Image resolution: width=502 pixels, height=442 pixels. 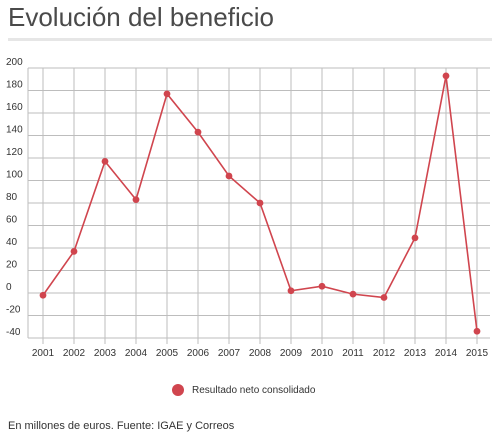 What do you see at coordinates (14, 130) in the screenshot?
I see `y-tick-label: 140` at bounding box center [14, 130].